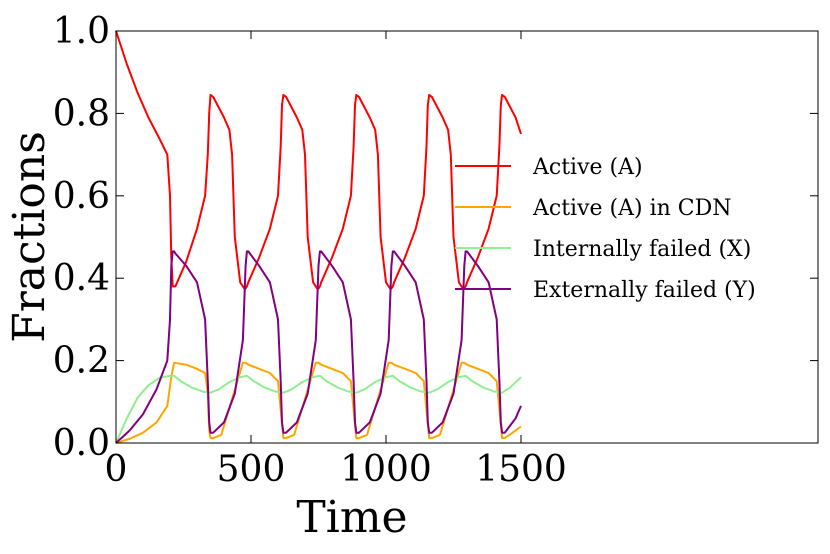  What do you see at coordinates (29, 237) in the screenshot?
I see `y-axis-title: Fractions` at bounding box center [29, 237].